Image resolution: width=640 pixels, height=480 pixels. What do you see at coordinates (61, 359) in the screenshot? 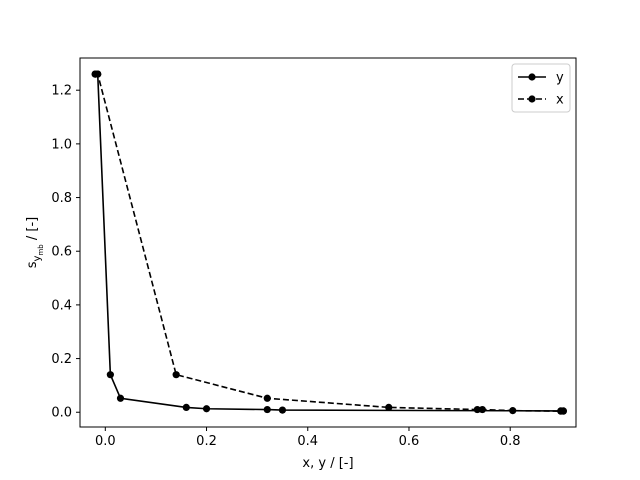
I see `y-tick-label: 0.2` at bounding box center [61, 359].